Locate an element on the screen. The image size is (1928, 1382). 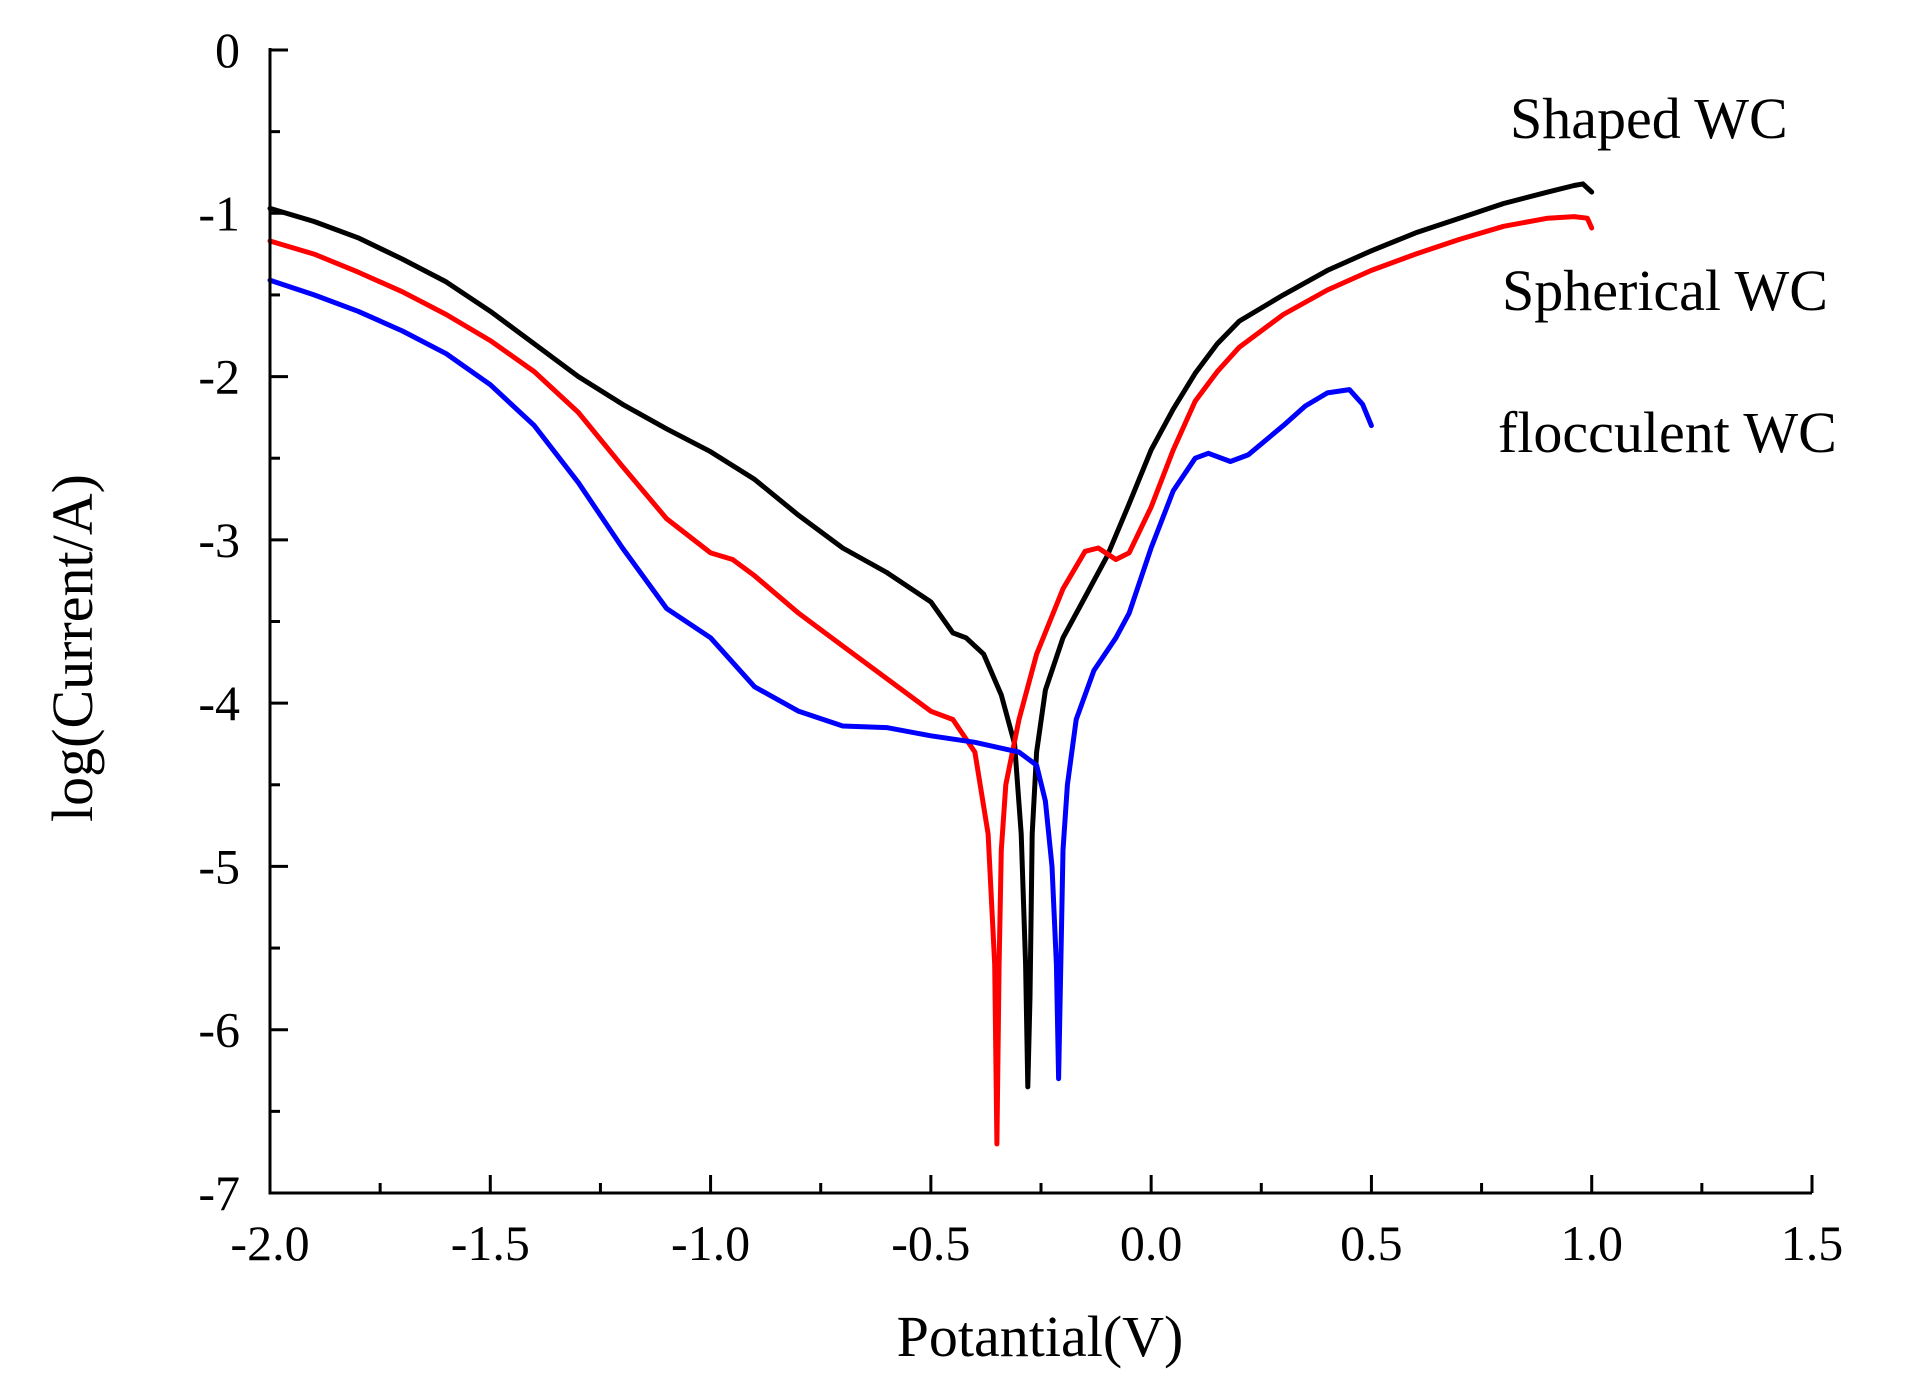
x-tick-label: -2.0 is located at coordinates (269, 1243).